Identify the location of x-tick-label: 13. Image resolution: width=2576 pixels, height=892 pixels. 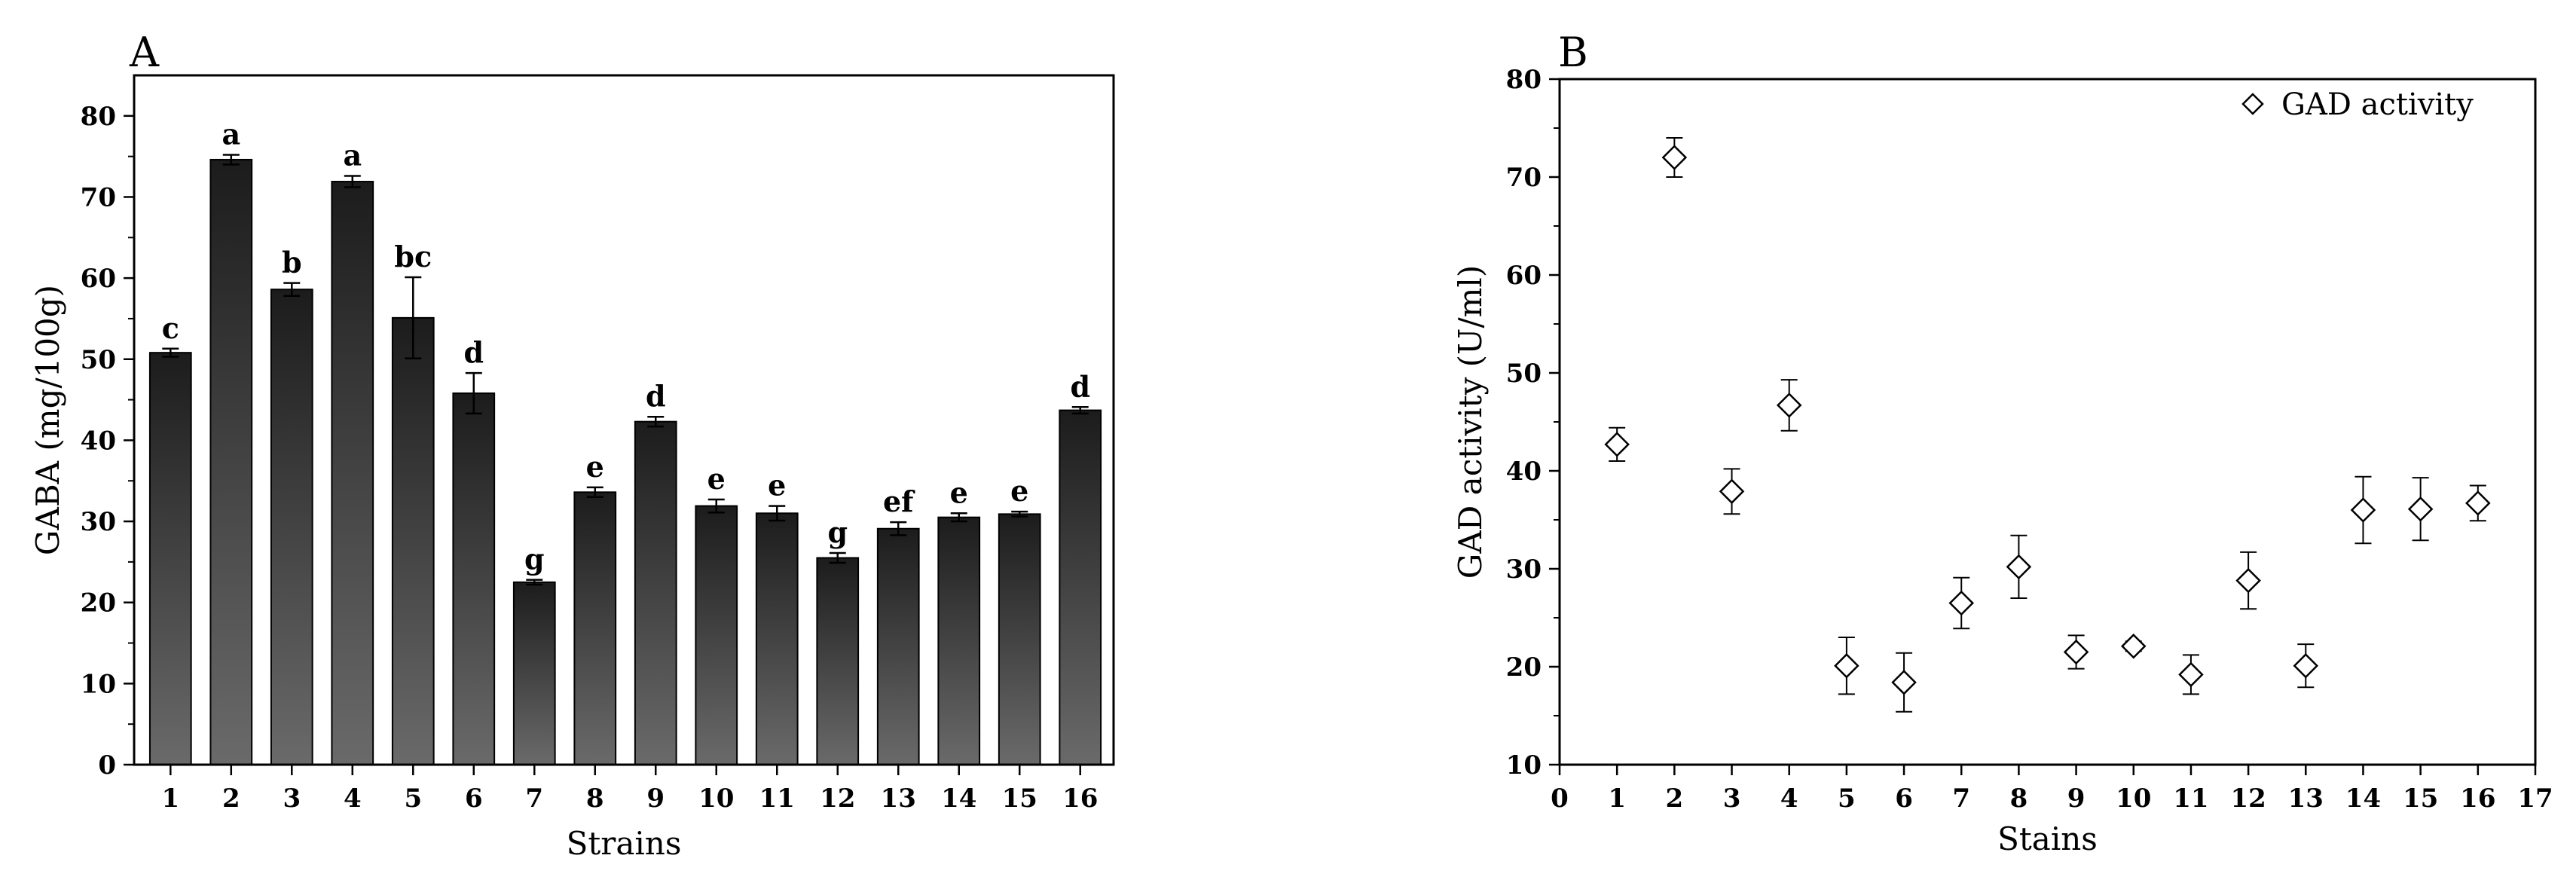
(2306, 799).